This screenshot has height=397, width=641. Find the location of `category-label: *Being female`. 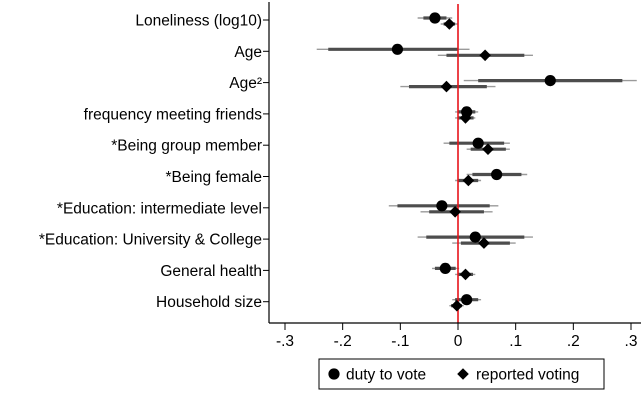

category-label: *Being female is located at coordinates (213, 177).